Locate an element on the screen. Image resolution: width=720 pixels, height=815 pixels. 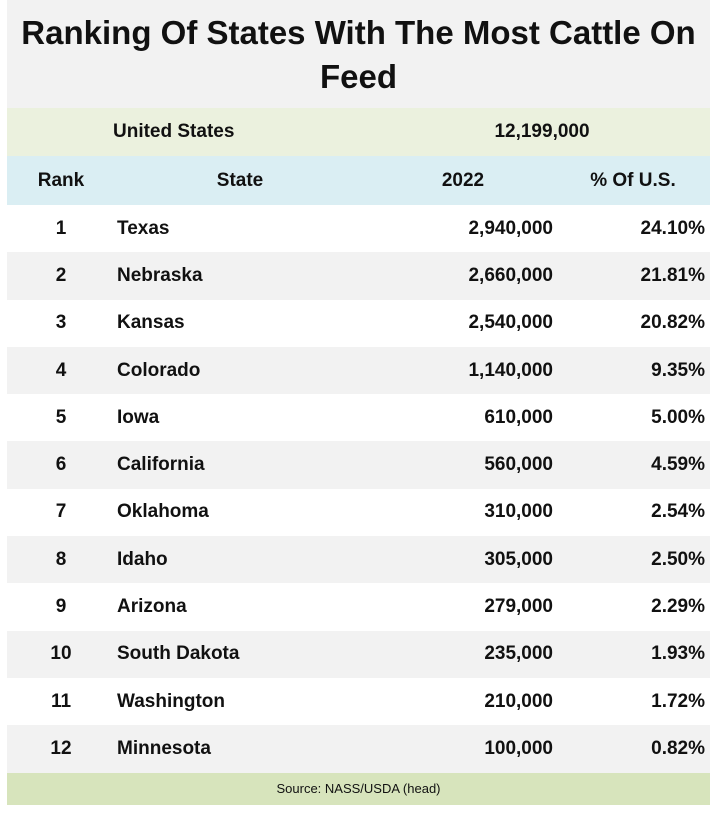
value-cell: 2,540,000 is located at coordinates (510, 323).